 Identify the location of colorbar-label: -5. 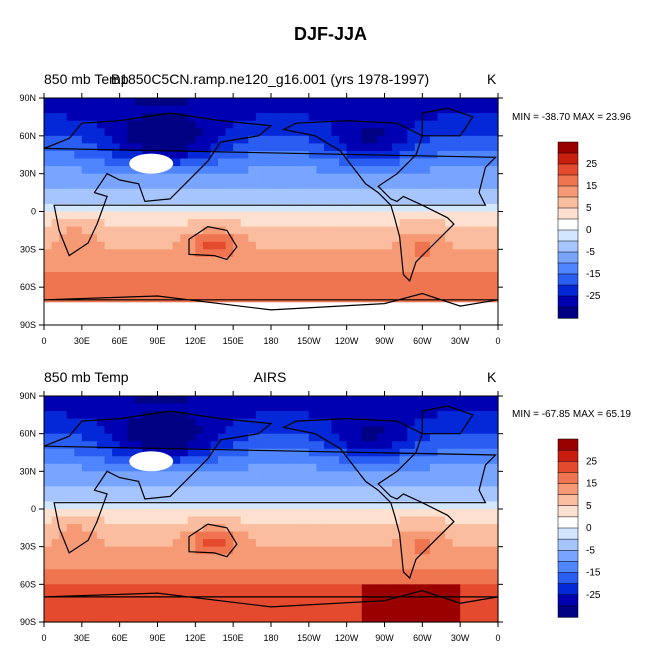
(590, 550).